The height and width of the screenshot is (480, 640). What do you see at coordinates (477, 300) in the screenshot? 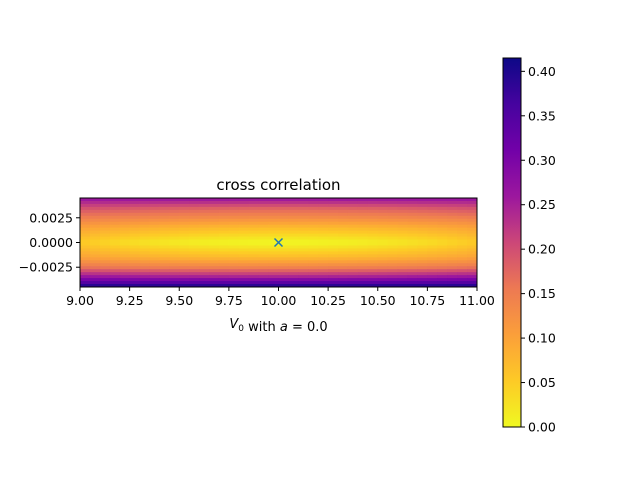
I see `x-tick-label: 11.00` at bounding box center [477, 300].